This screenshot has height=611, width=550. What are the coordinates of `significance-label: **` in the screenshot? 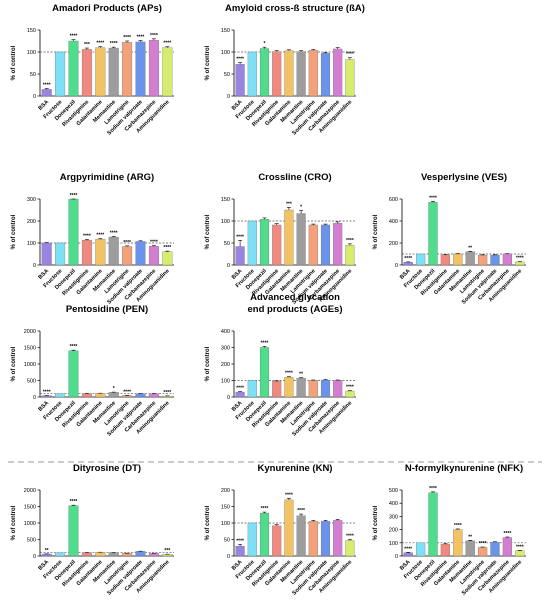 It's located at (301, 375).